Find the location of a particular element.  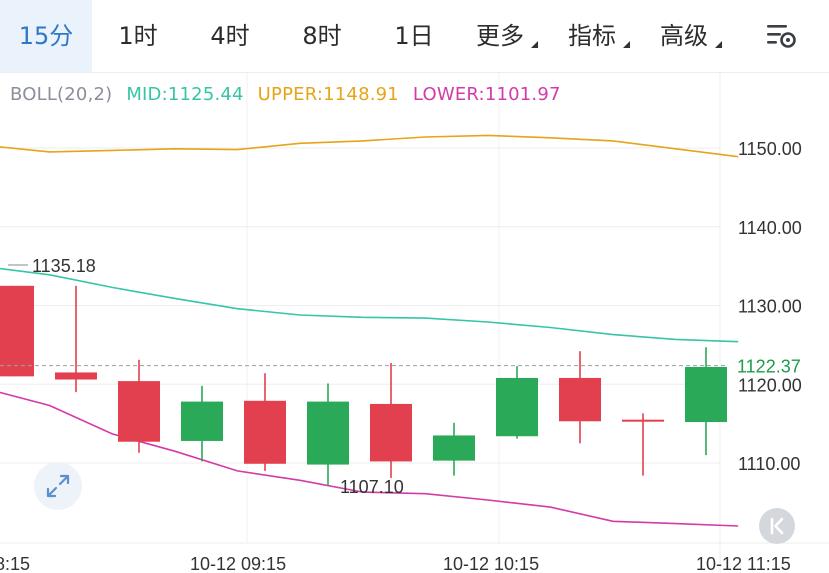

high-annotation: 1135.18 is located at coordinates (64, 266).